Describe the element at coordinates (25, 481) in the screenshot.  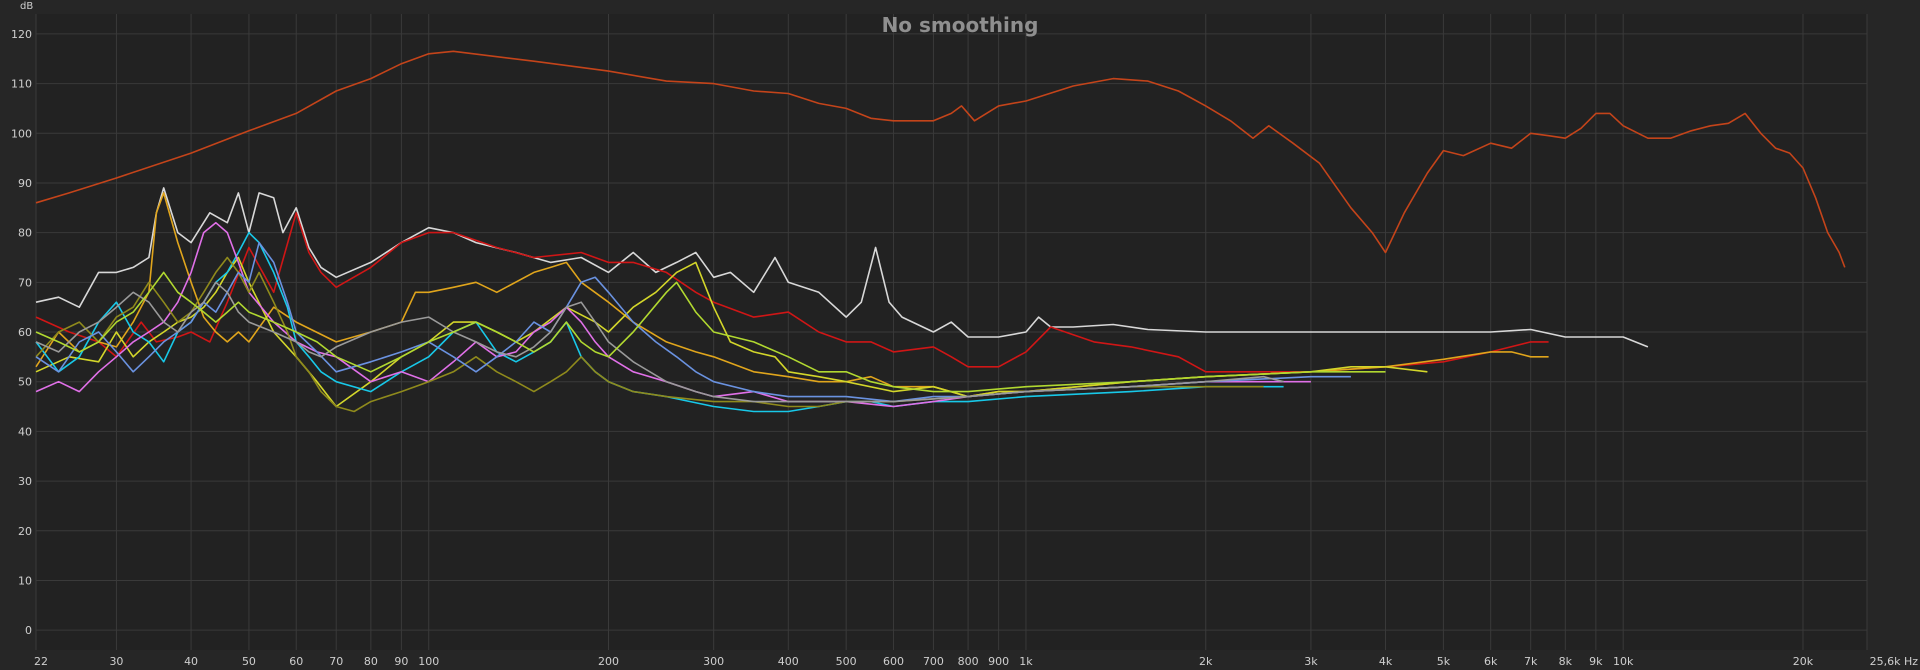
I see `y-tick-label: 30` at that location.